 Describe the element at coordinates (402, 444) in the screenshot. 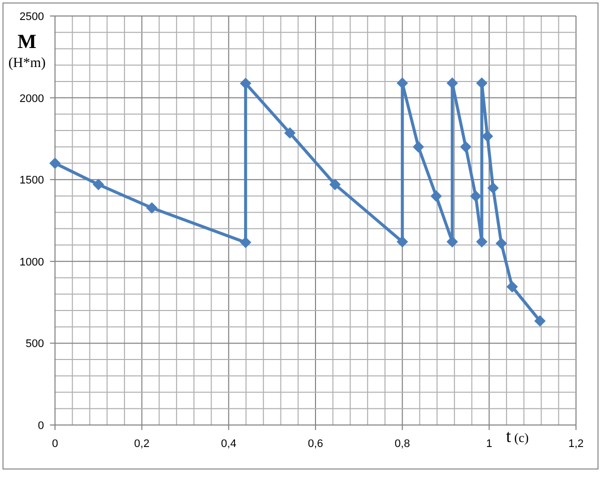

I see `x-tick-label: 0,8` at that location.